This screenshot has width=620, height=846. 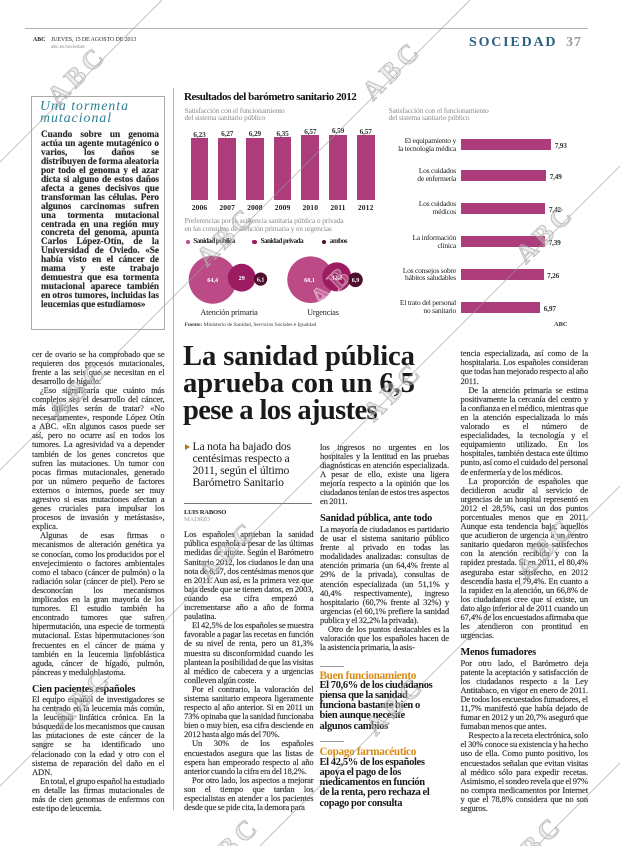 I want to click on svg-text: 29, so click(x=242, y=278).